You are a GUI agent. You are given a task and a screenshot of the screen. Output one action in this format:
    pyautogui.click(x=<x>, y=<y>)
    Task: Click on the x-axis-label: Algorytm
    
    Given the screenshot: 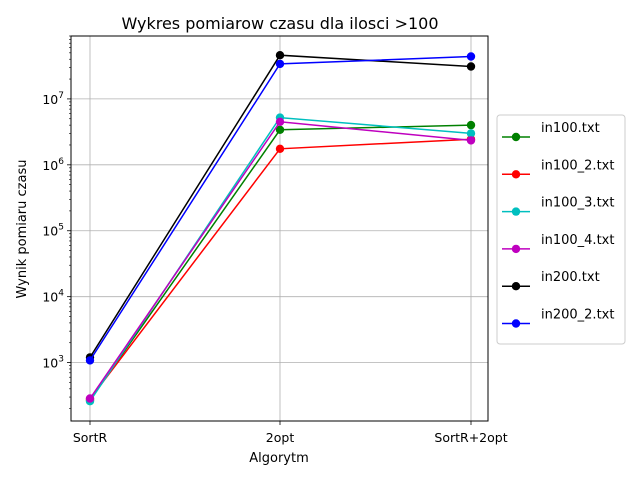 What is the action you would take?
    pyautogui.click(x=279, y=458)
    